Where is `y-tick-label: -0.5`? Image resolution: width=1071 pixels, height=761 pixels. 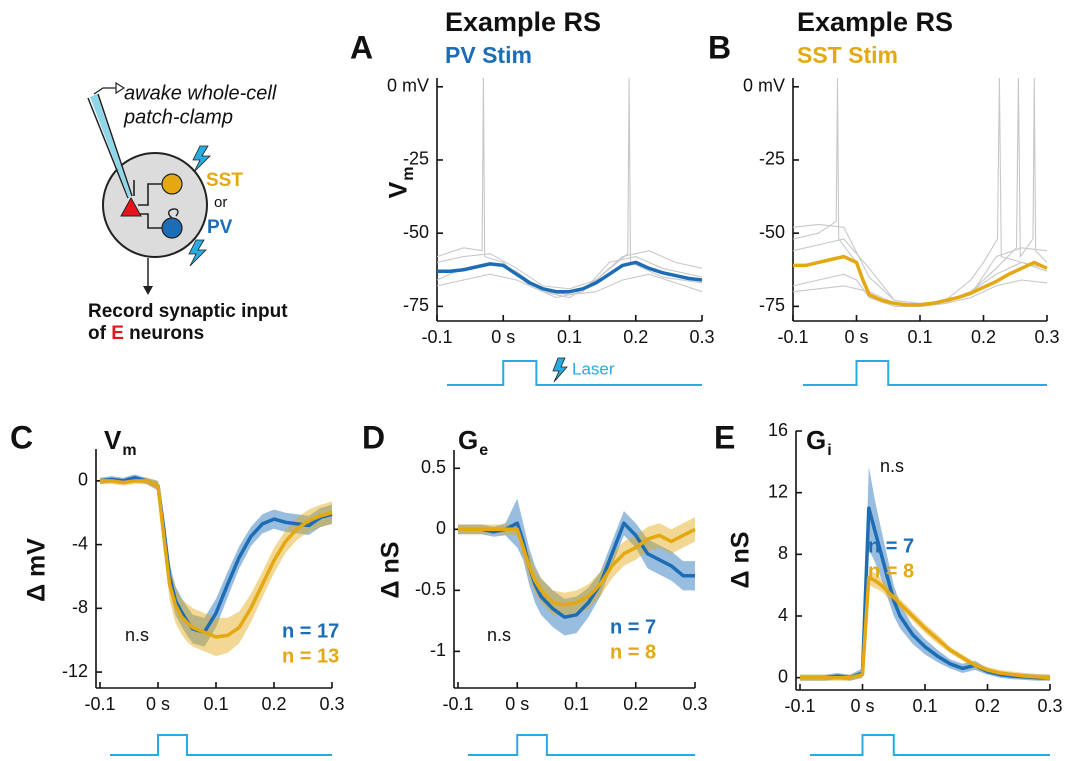
y-tick-label: -0.5 is located at coordinates (430, 589).